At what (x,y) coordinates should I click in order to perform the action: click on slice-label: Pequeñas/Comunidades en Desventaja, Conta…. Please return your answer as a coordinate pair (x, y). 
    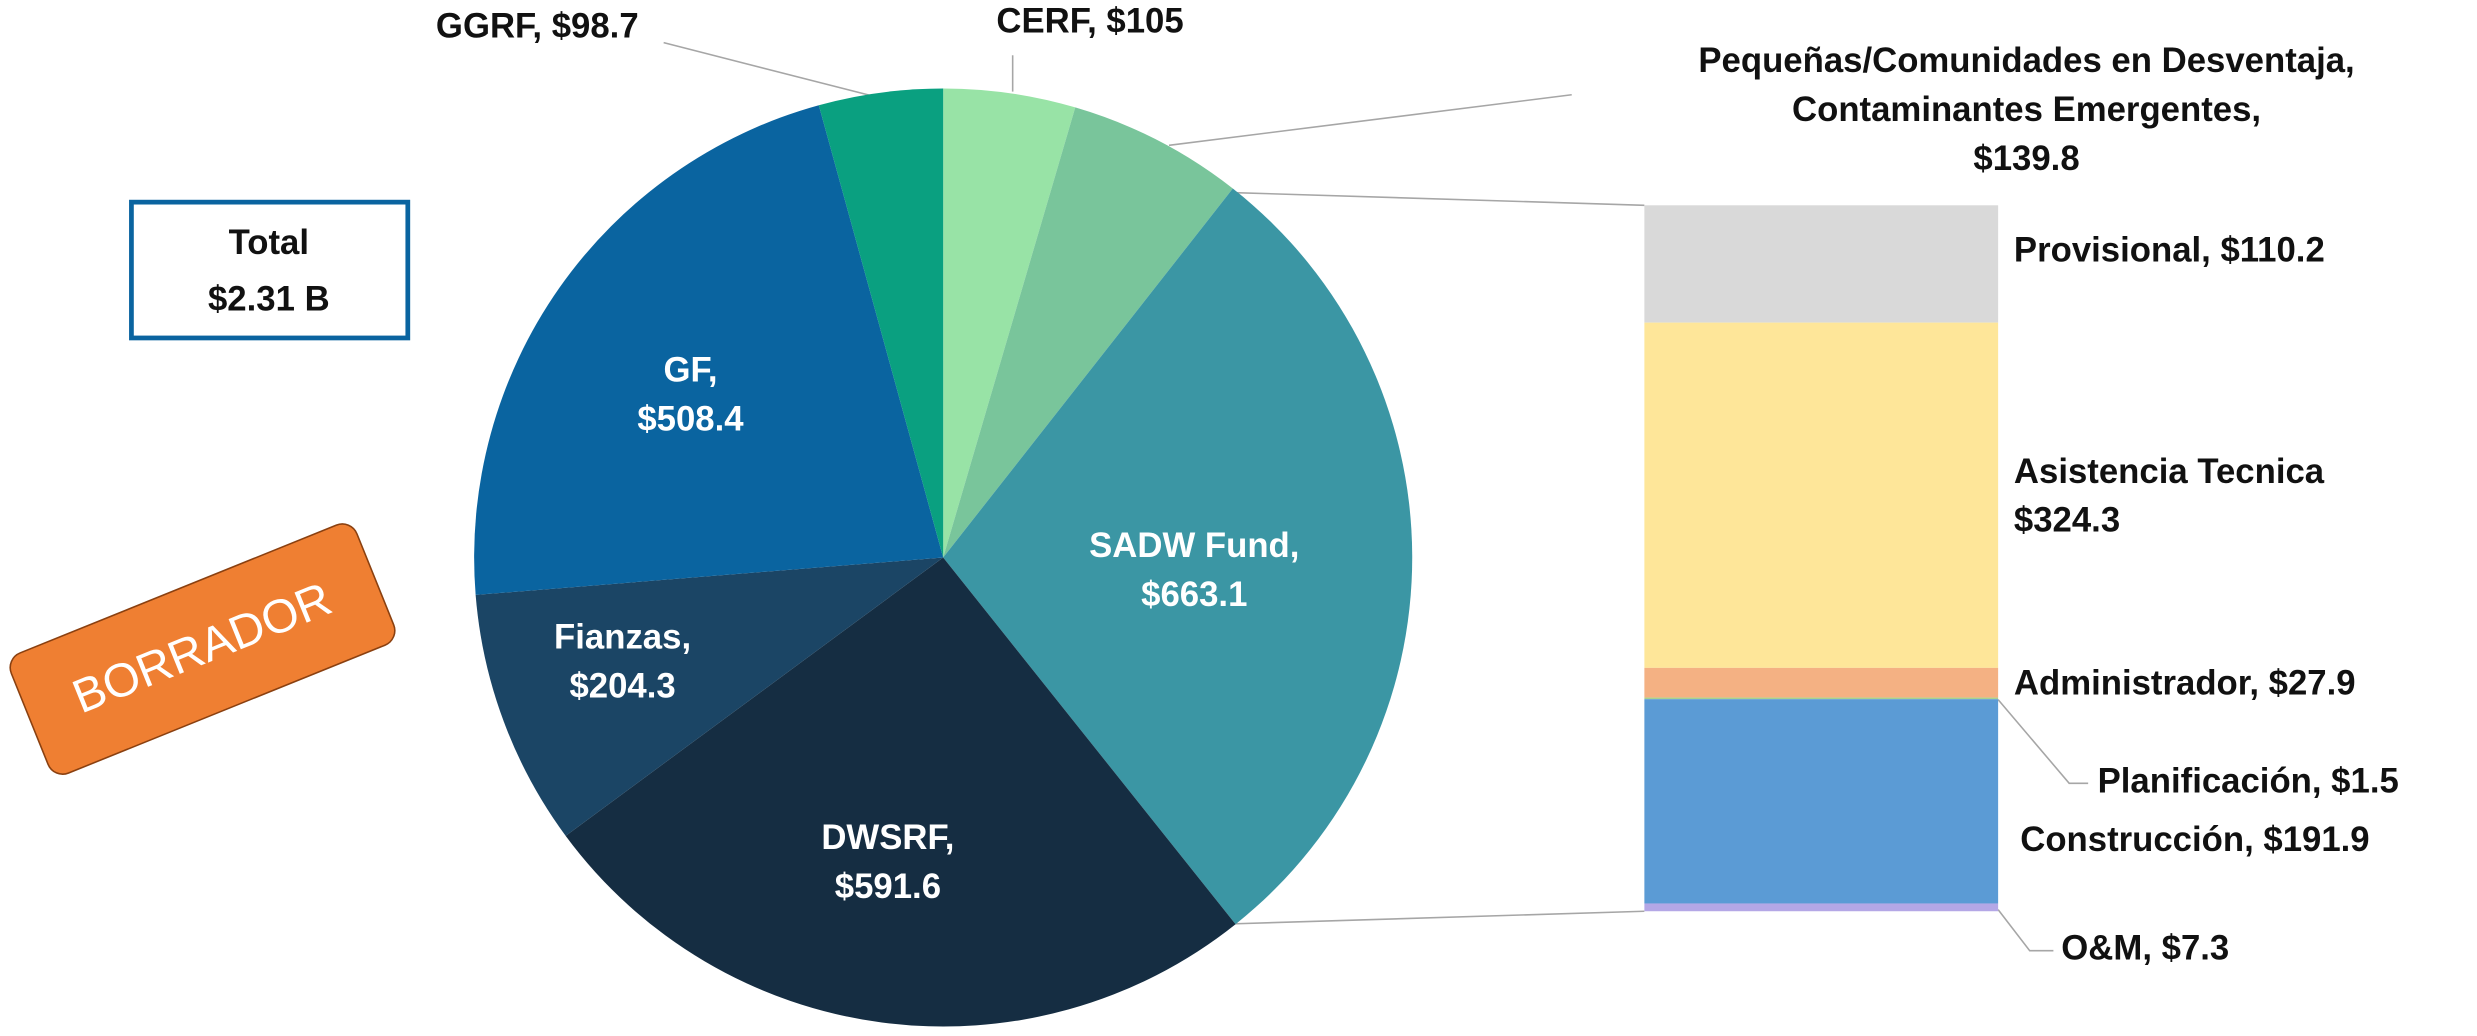
    Looking at the image, I should click on (2026, 110).